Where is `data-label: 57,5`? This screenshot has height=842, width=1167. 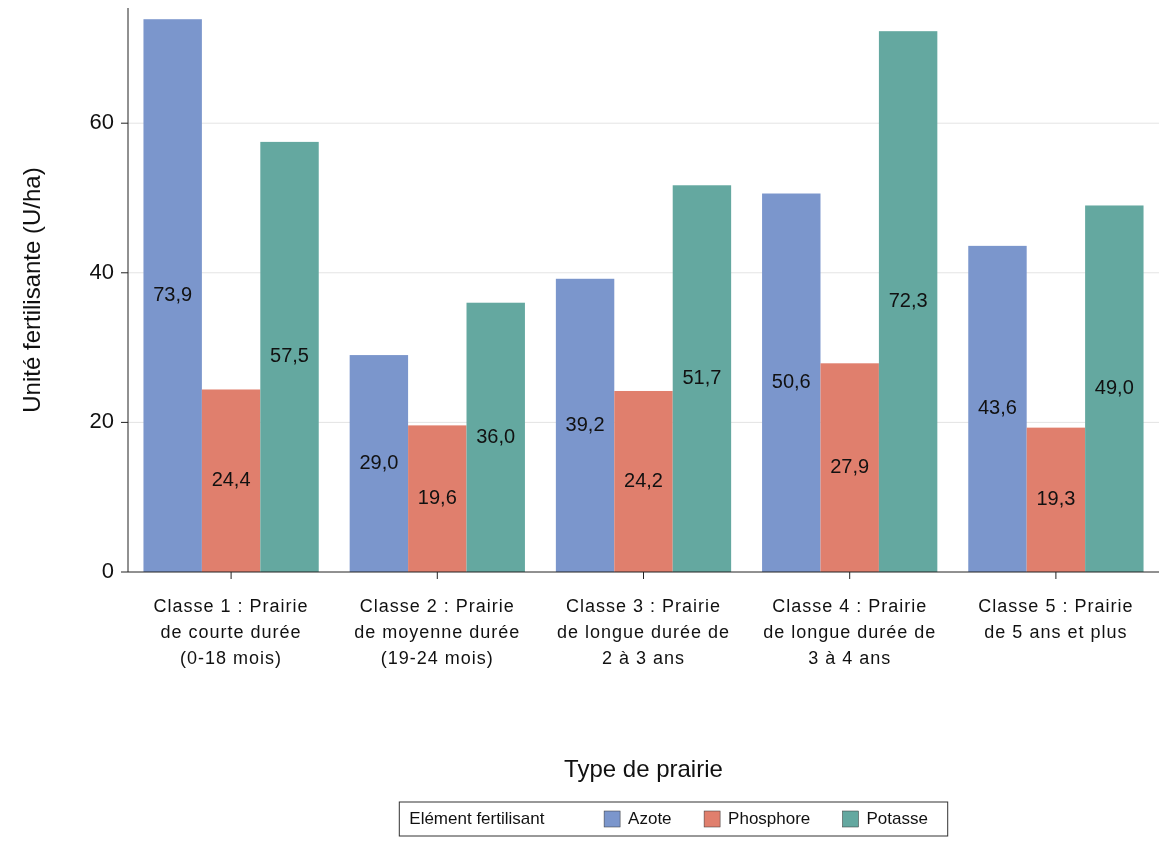 data-label: 57,5 is located at coordinates (289, 355).